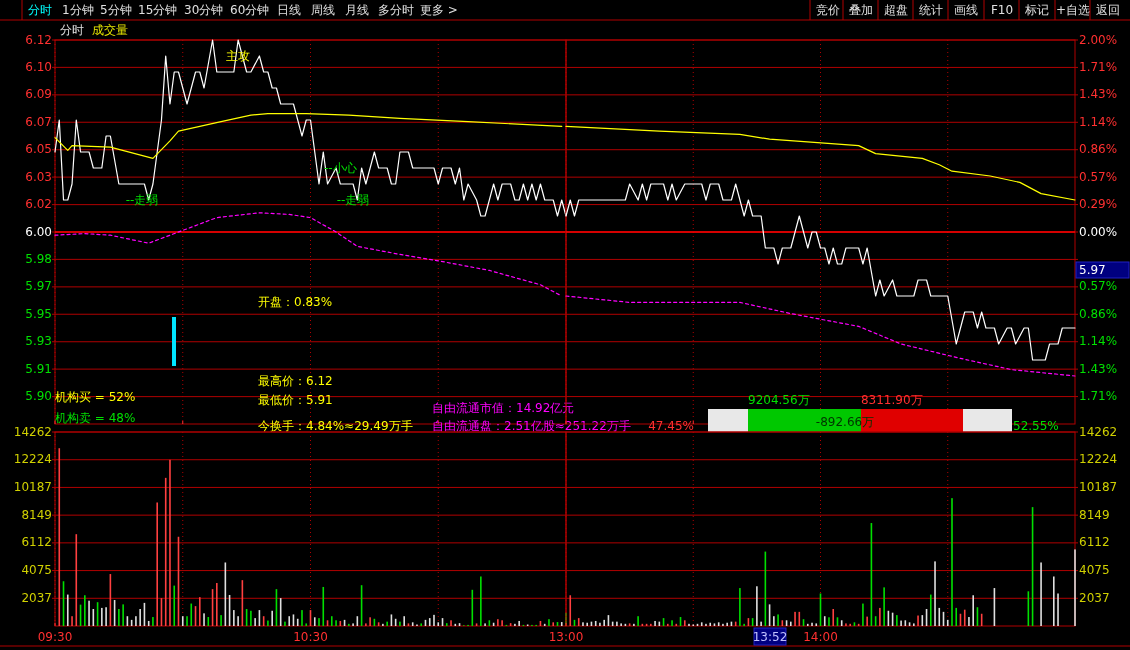  Describe the element at coordinates (38, 204) in the screenshot. I see `y-tick-label: 6.02` at that location.